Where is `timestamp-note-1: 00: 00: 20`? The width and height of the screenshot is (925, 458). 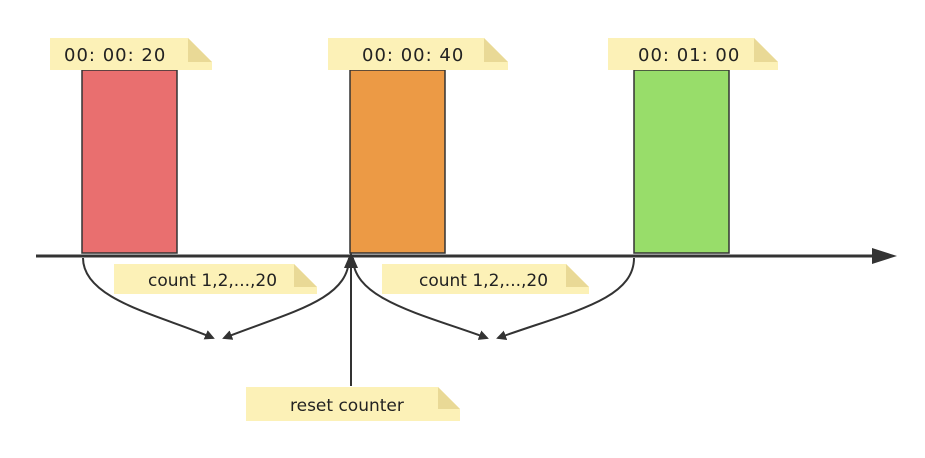 timestamp-note-1: 00: 00: 20 is located at coordinates (131, 54).